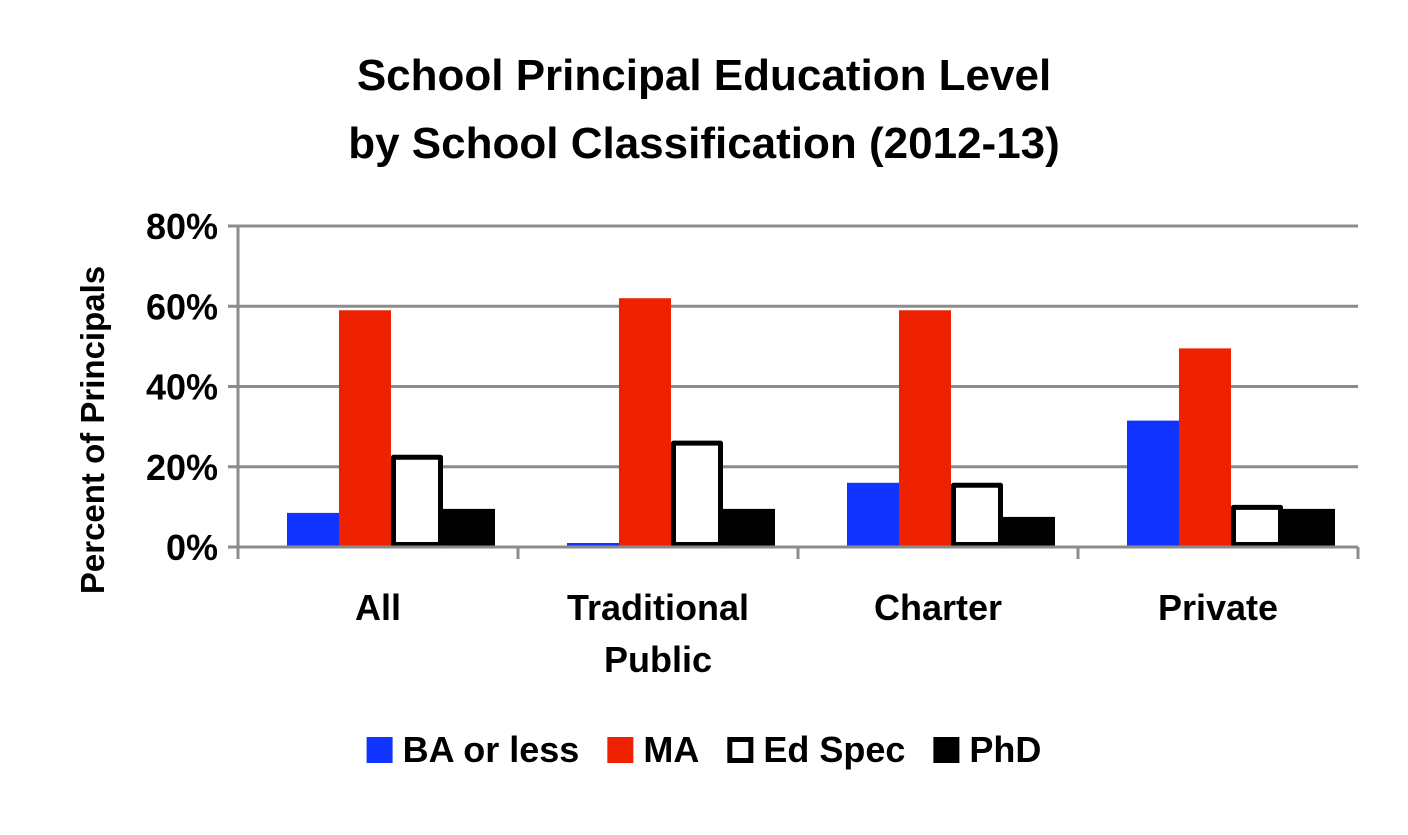 This screenshot has height=835, width=1408. I want to click on x-tick-label: Charter, so click(938, 607).